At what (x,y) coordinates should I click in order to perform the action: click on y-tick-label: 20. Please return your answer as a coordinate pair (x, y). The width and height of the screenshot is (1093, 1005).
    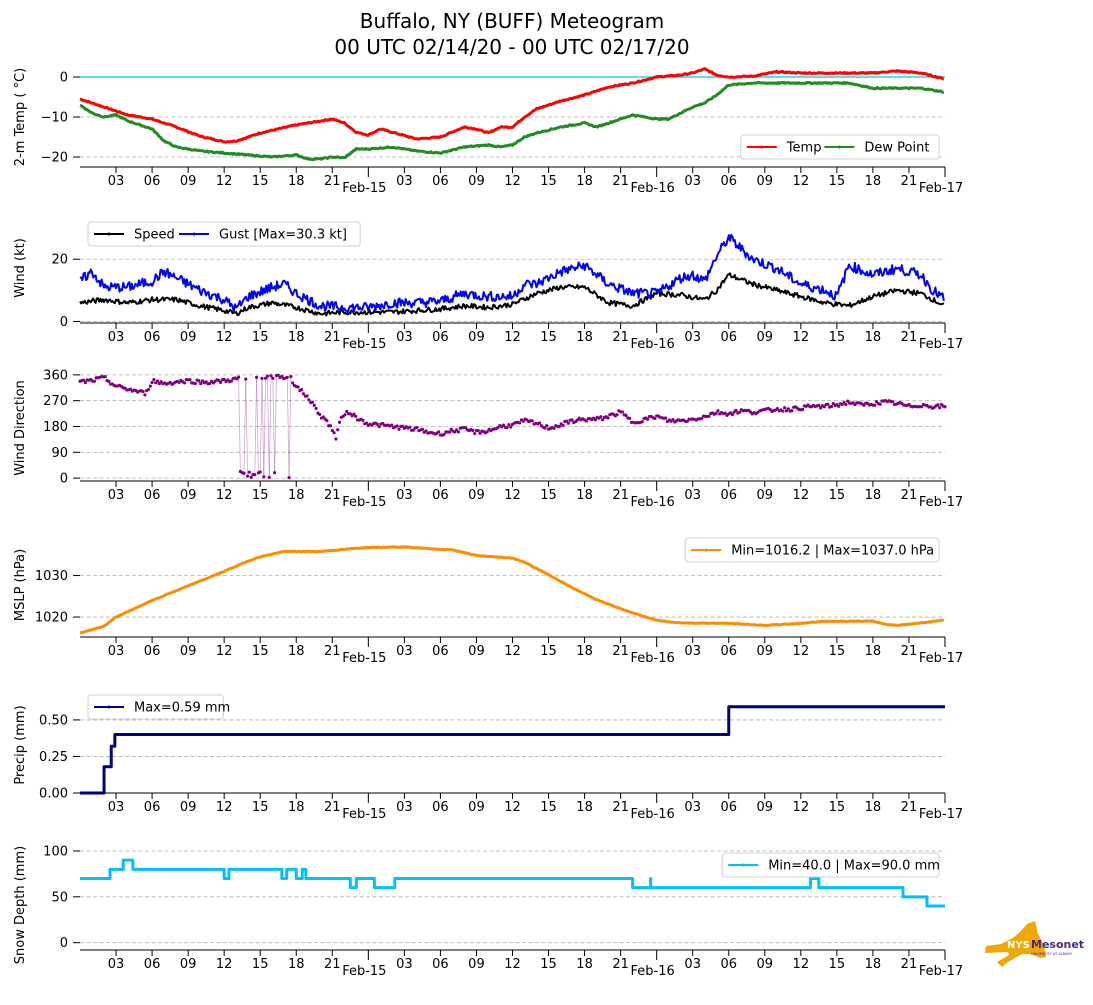
    Looking at the image, I should click on (59, 260).